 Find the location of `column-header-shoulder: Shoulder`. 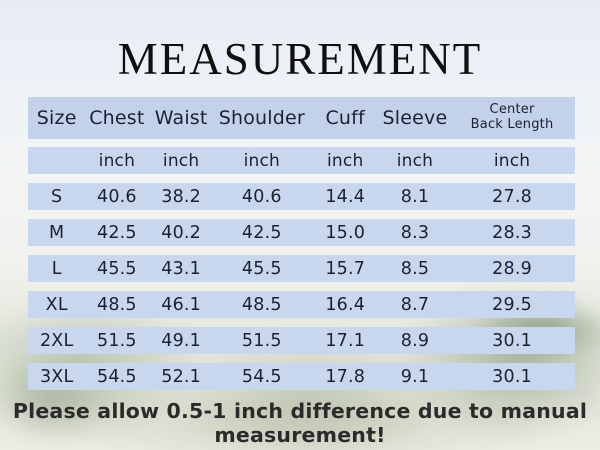

column-header-shoulder: Shoulder is located at coordinates (261, 118).